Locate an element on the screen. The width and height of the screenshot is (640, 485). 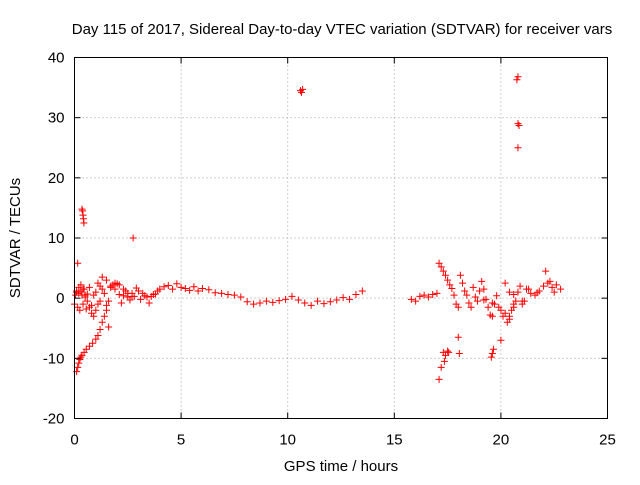
x-tick-label: 10 is located at coordinates (287, 440).